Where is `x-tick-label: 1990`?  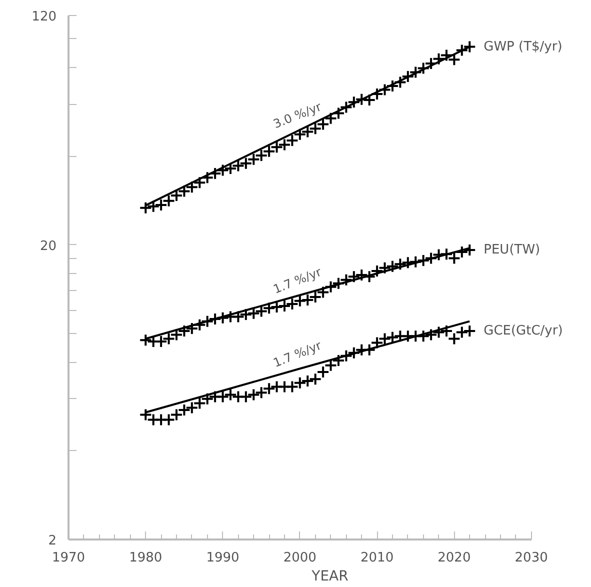 x-tick-label: 1990 is located at coordinates (223, 558).